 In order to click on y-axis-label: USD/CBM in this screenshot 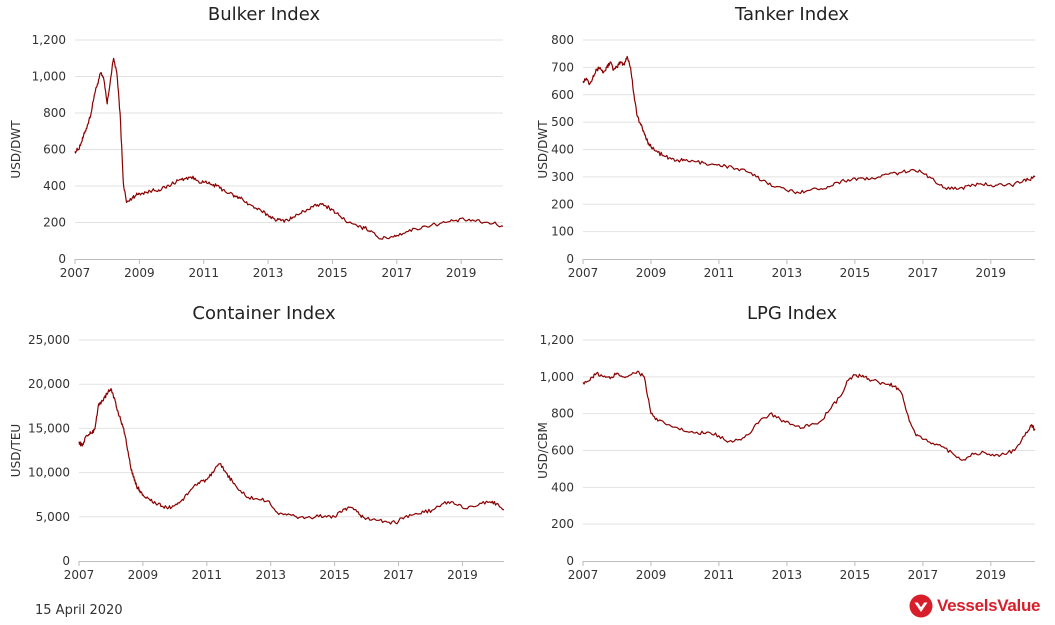, I will do `click(543, 450)`.